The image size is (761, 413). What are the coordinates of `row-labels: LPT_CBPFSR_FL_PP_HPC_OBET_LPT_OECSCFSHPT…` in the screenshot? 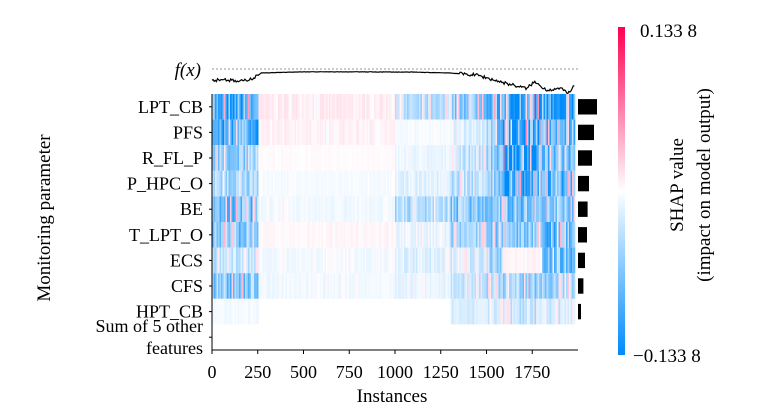 It's located at (154, 227).